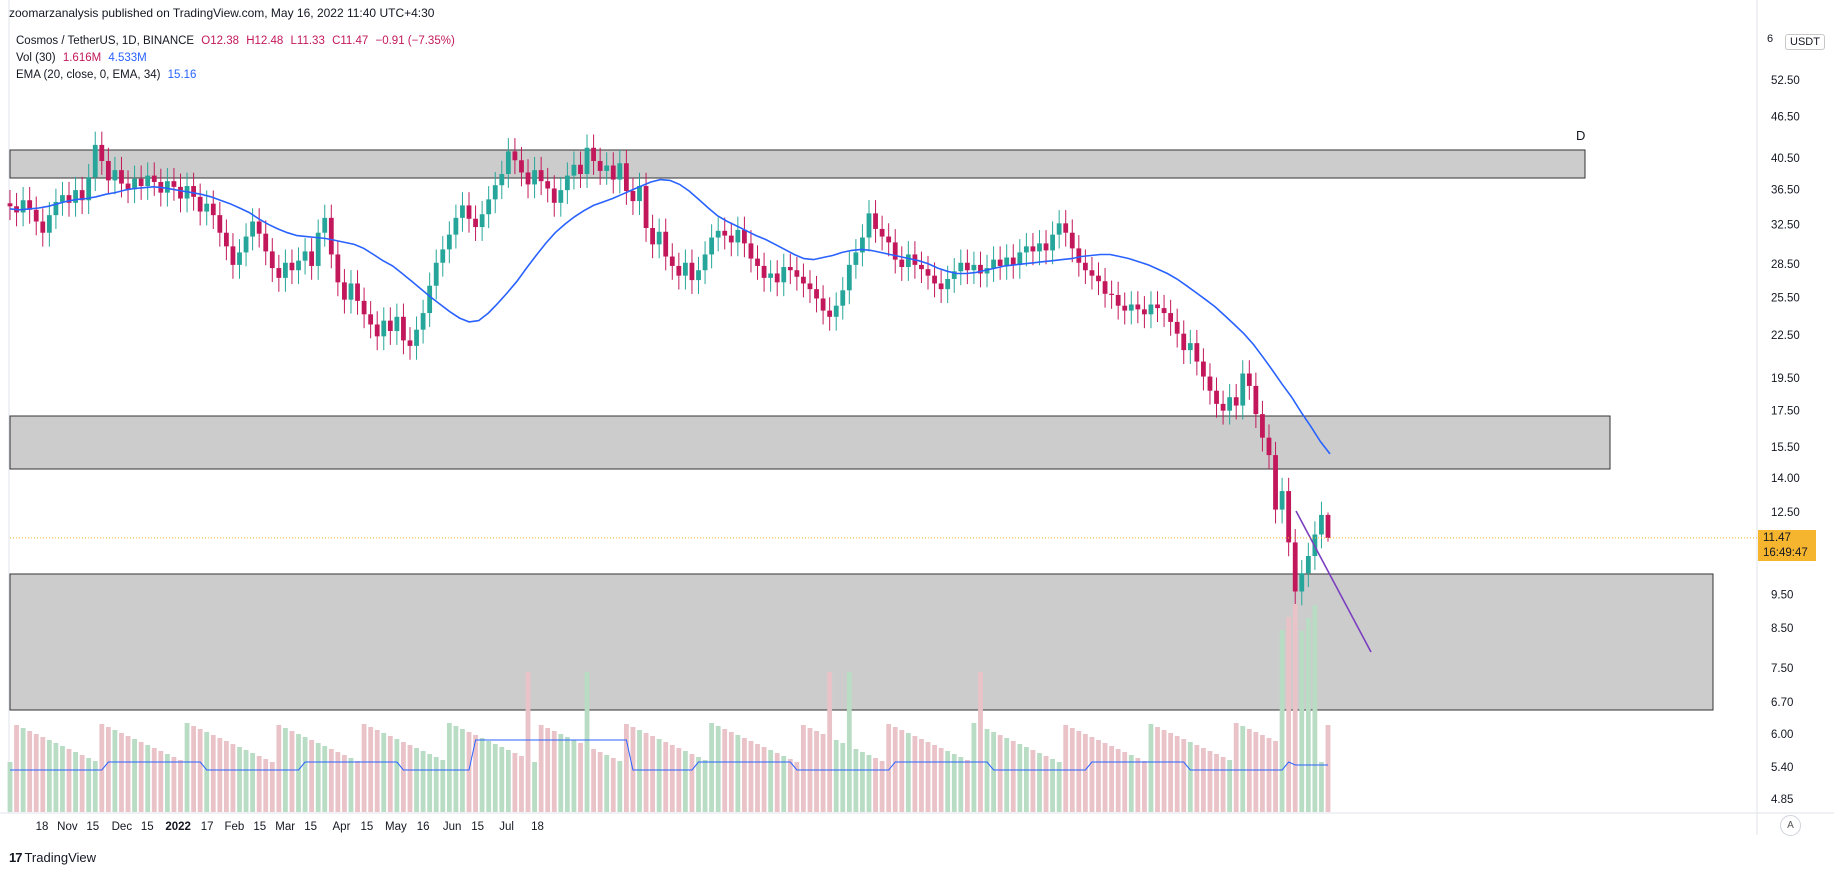  I want to click on volume-label: Vol (30), so click(36, 58).